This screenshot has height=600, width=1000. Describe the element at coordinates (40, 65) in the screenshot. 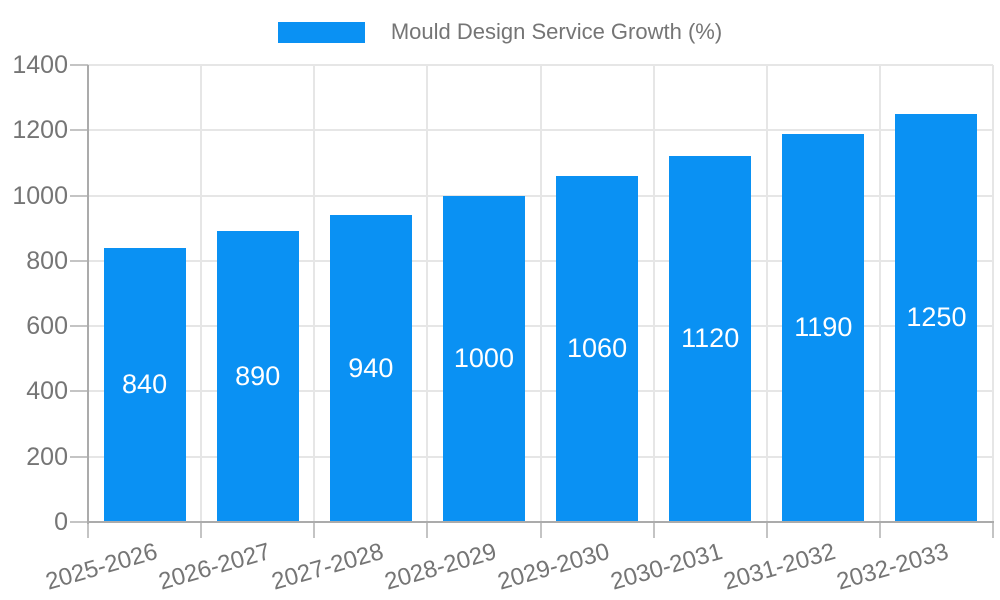

I see `y-axis-tick-label: 1400` at that location.